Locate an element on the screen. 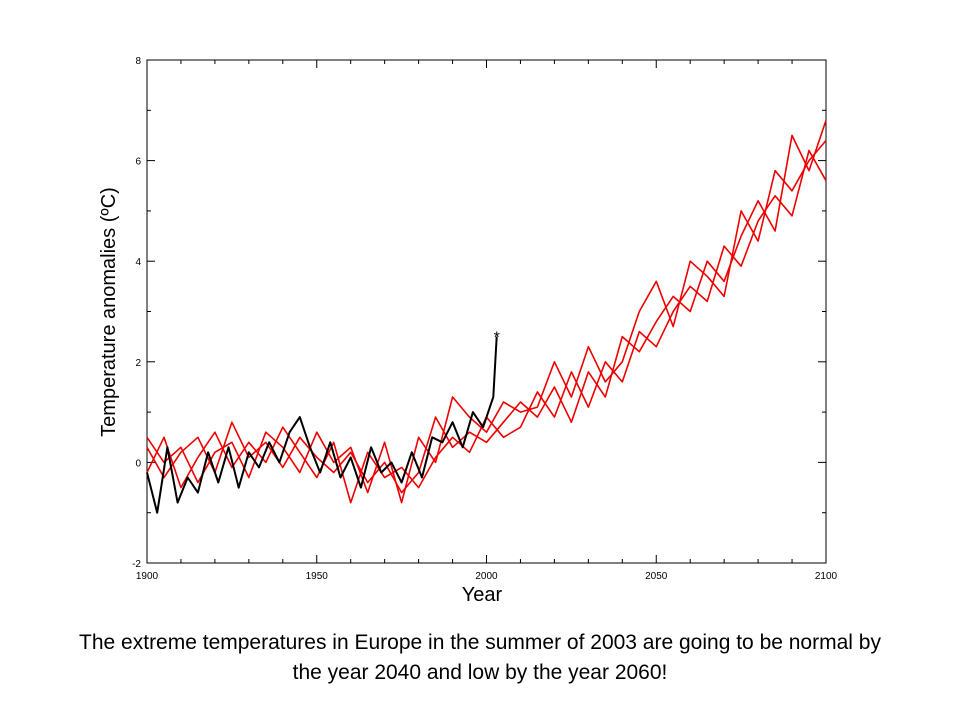 This screenshot has height=720, width=960. observed-series-line is located at coordinates (322, 425).